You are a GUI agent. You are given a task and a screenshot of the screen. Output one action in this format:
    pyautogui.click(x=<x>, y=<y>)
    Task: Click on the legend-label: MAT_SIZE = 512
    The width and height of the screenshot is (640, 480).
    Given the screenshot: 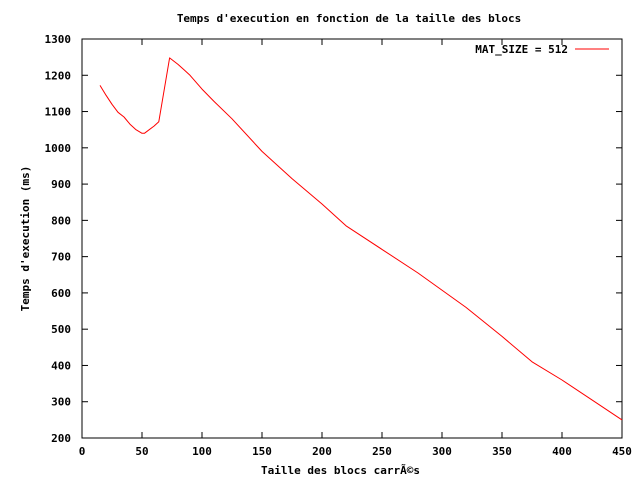 What is the action you would take?
    pyautogui.click(x=521, y=49)
    